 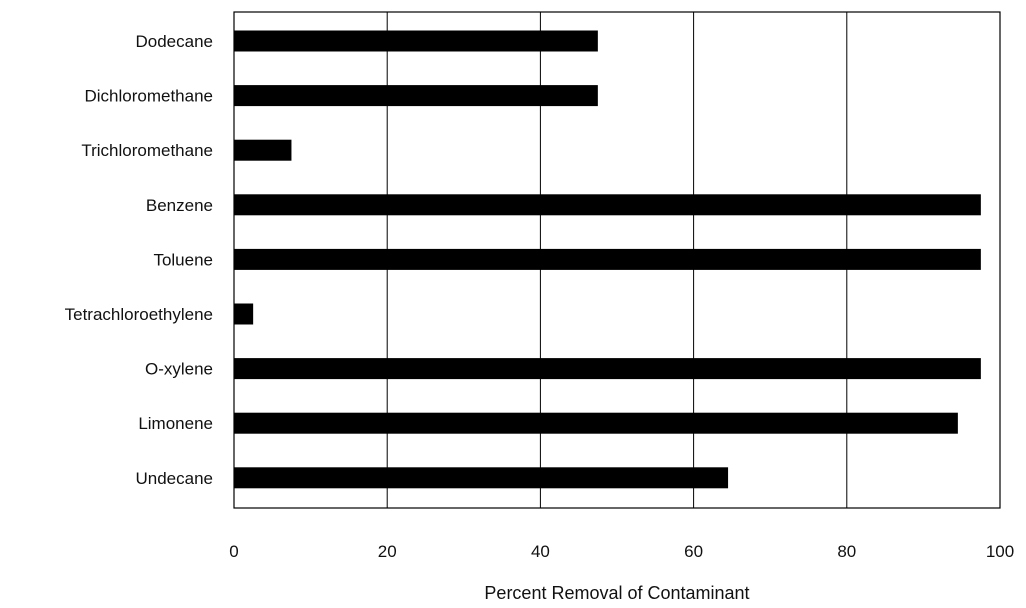 What do you see at coordinates (175, 423) in the screenshot?
I see `category-label-limonene: Limonene` at bounding box center [175, 423].